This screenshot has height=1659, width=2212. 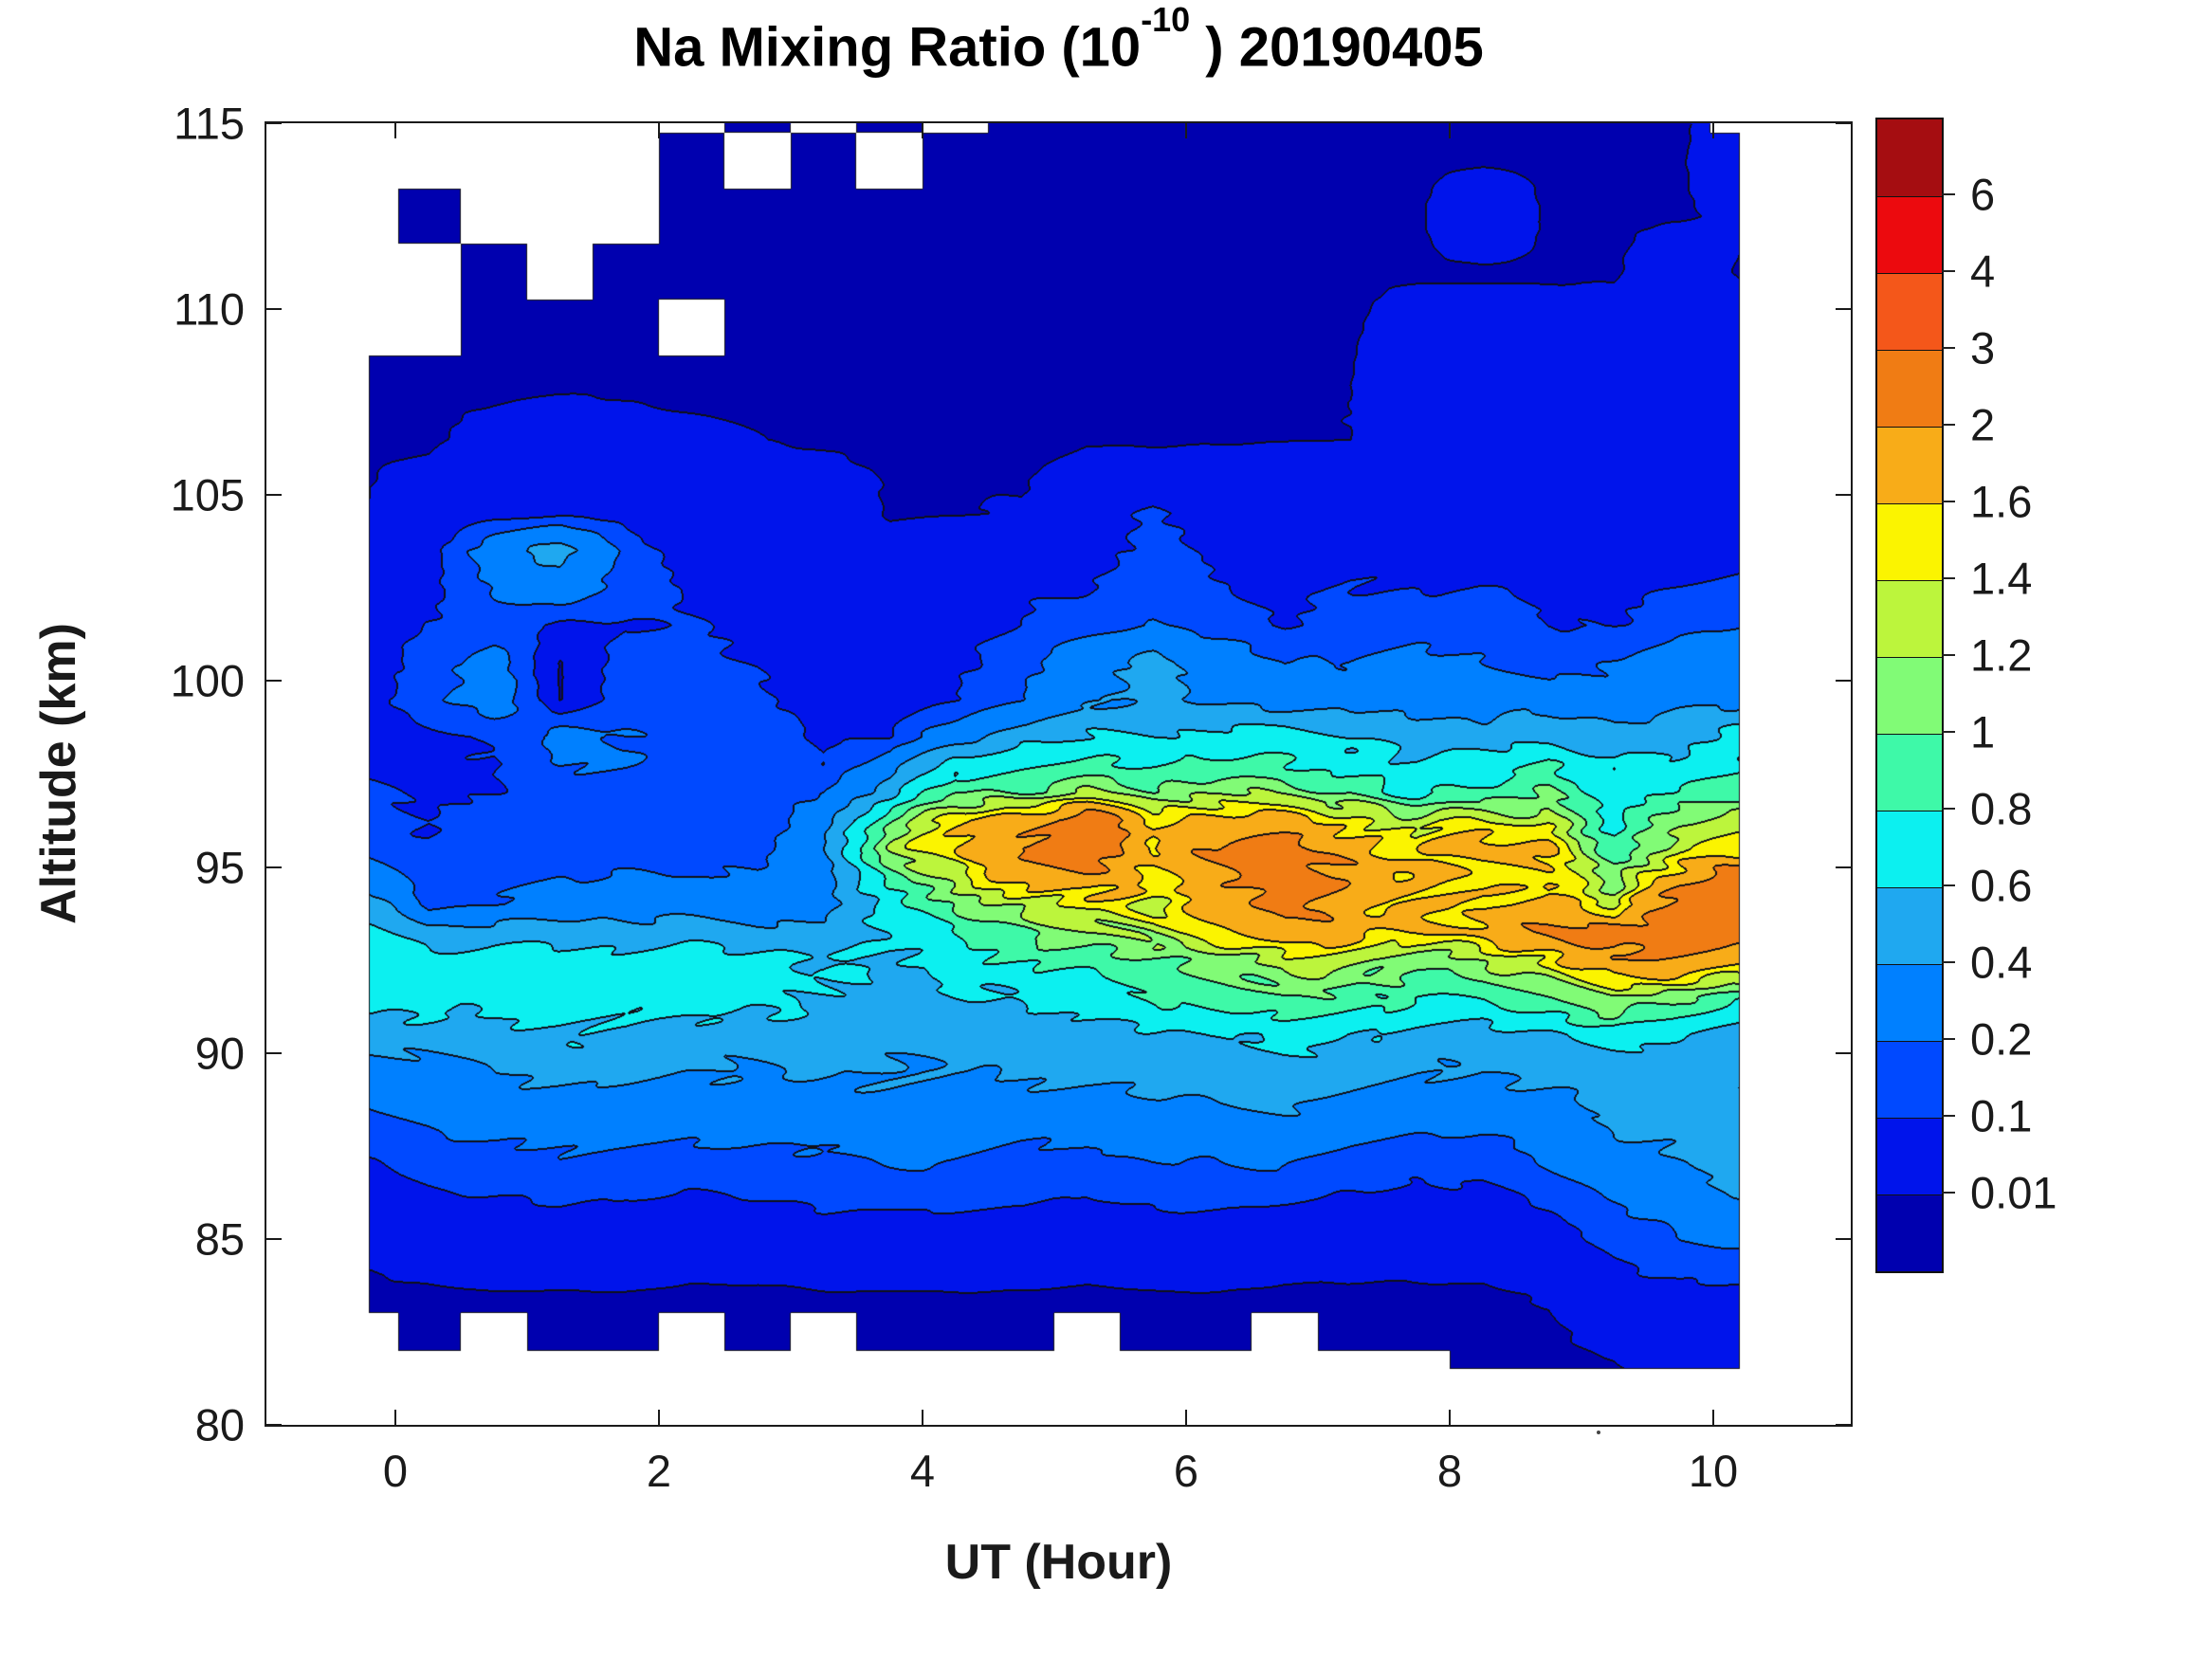 What do you see at coordinates (1166, 19) in the screenshot?
I see `chart-title-exponent: -10` at bounding box center [1166, 19].